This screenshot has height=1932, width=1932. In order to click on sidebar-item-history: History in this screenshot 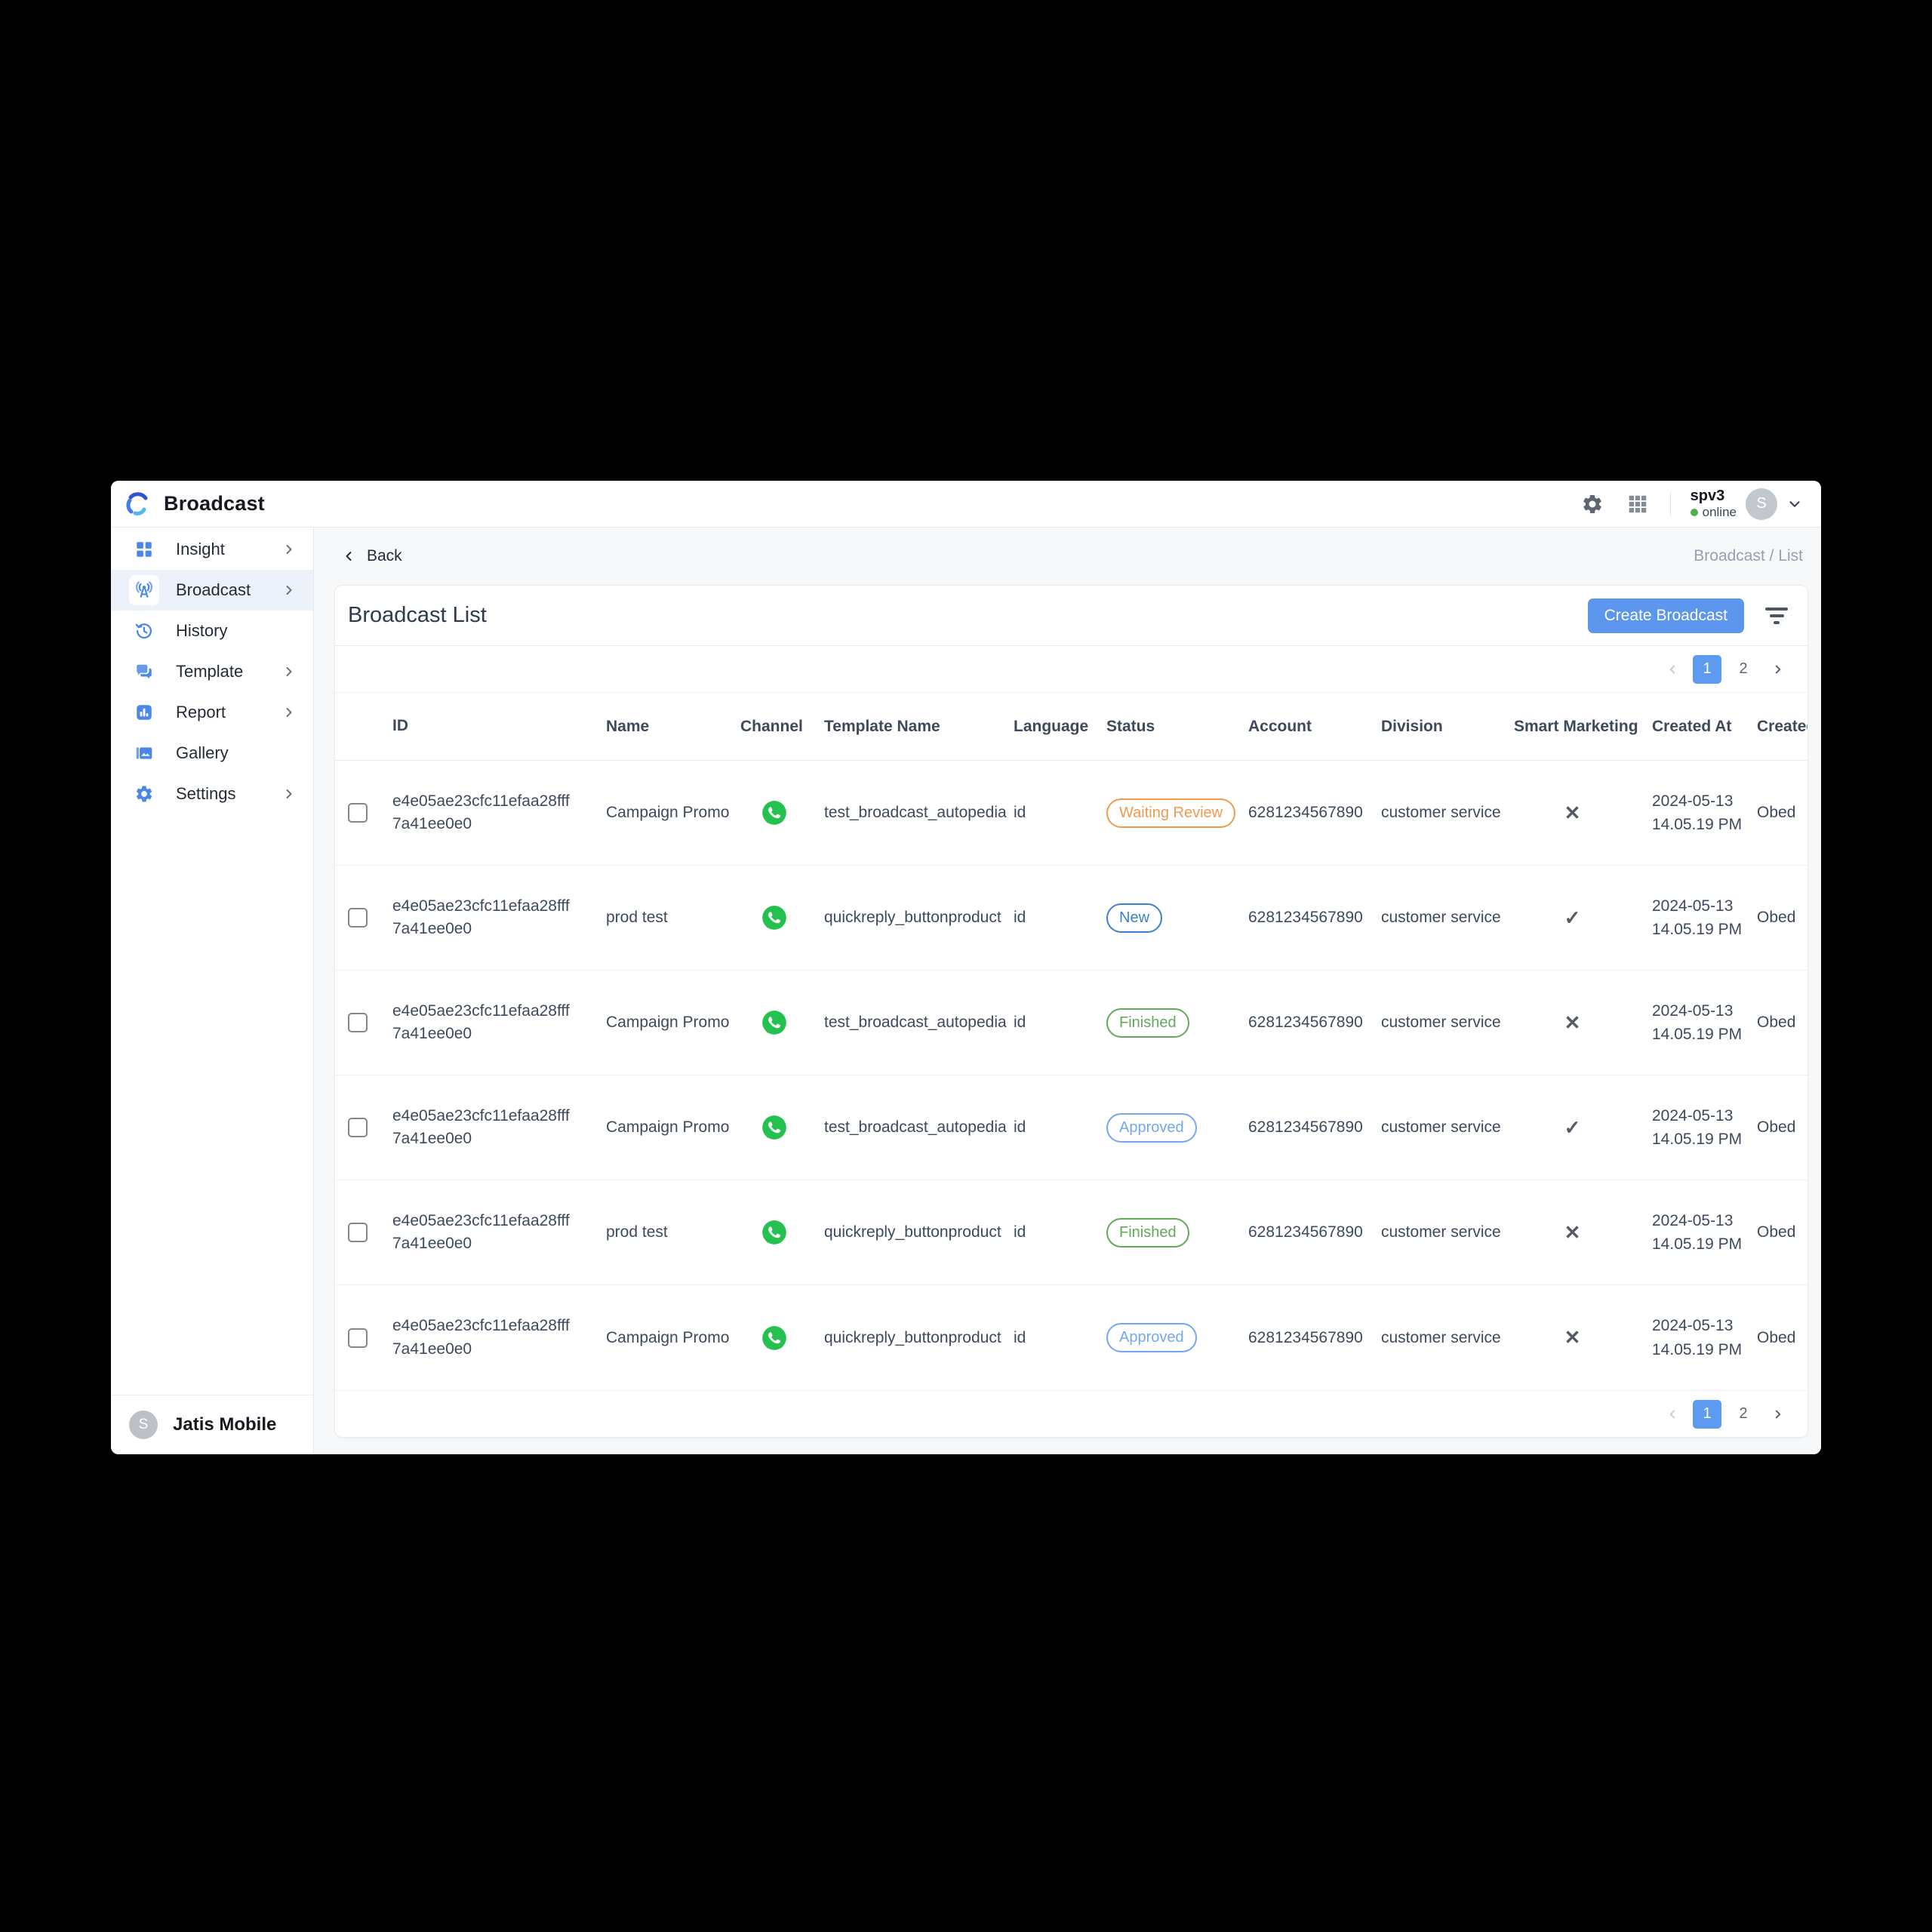, I will do `click(212, 631)`.